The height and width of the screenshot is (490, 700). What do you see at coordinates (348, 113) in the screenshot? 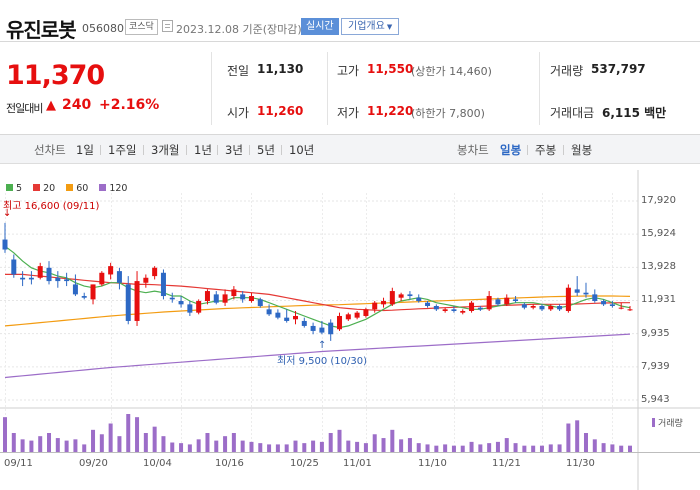
I see `low-label: 저가` at bounding box center [348, 113].